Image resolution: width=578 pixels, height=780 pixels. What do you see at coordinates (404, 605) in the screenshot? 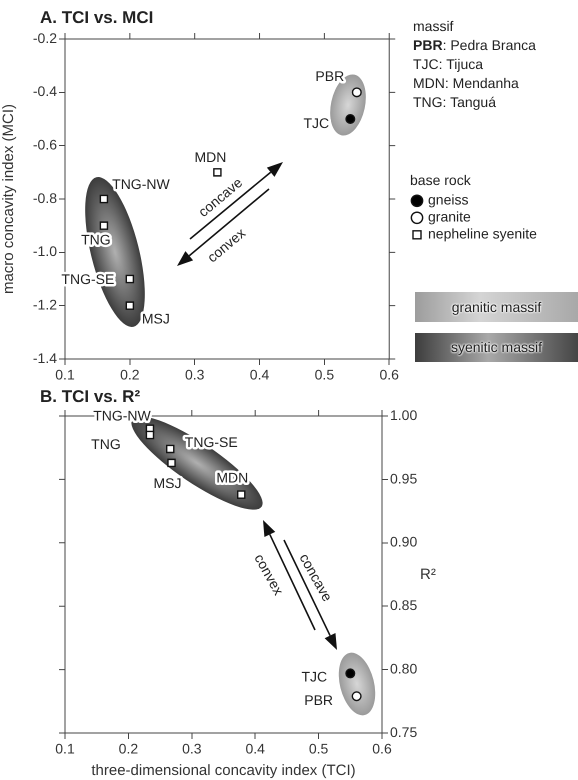
I see `y-tick-label: 0.85` at bounding box center [404, 605].